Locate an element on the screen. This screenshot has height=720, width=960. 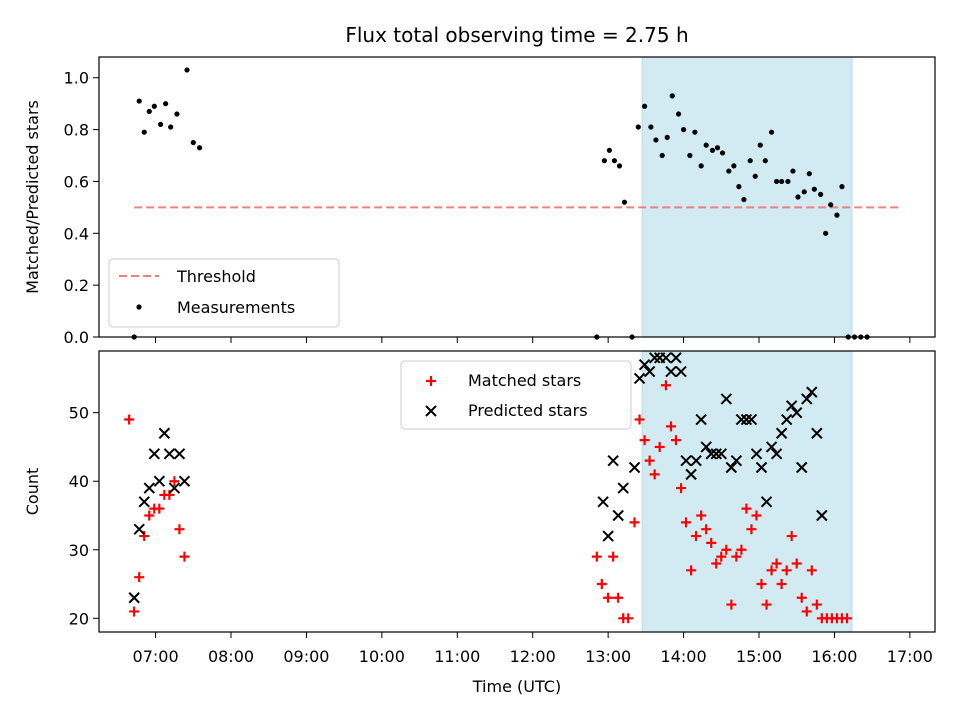
y-tick-label: 50 is located at coordinates (79, 413).